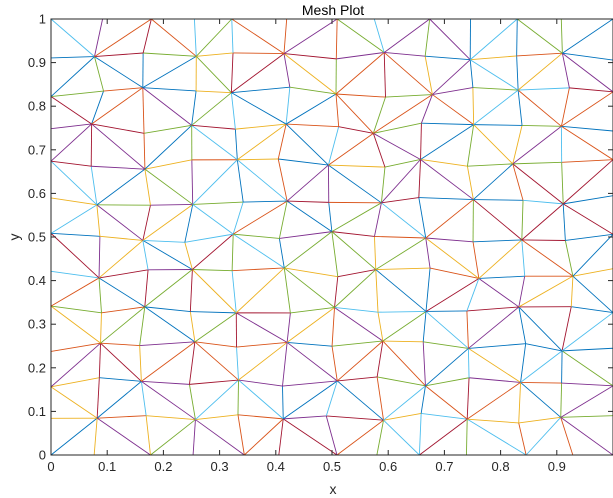 This screenshot has height=498, width=613. Describe the element at coordinates (37, 149) in the screenshot. I see `y-tick-label: 0.7` at that location.